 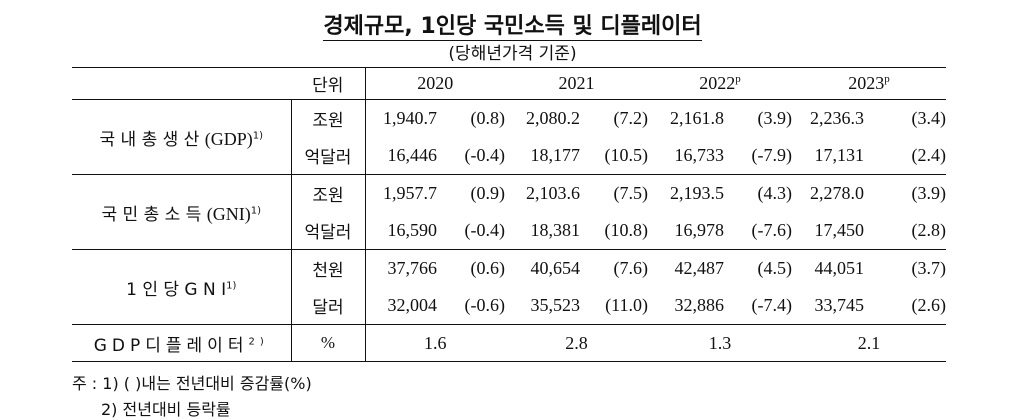 I want to click on value-cell: 16,446, so click(x=401, y=156).